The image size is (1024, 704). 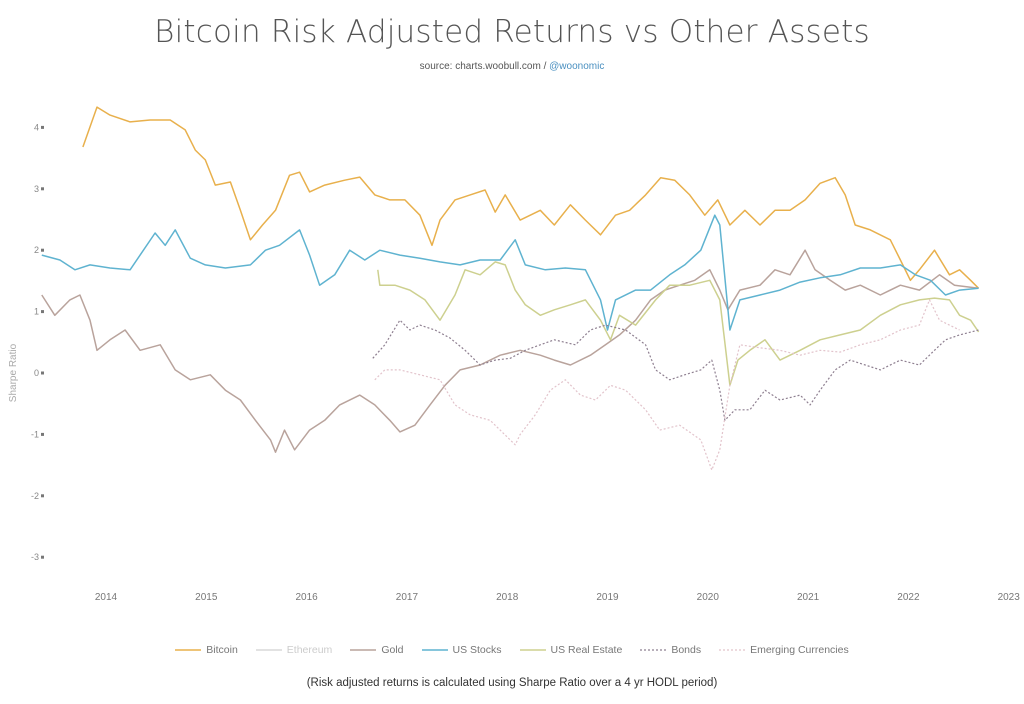 What do you see at coordinates (557, 597) in the screenshot?
I see `x-axis: 2014 2015 2016 2017 2018 2019 2020 2021 2022 2023` at bounding box center [557, 597].